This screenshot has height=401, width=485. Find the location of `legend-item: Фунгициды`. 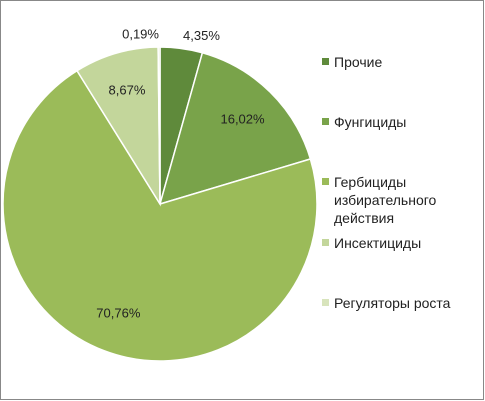

legend-item: Фунгициды is located at coordinates (403, 122).